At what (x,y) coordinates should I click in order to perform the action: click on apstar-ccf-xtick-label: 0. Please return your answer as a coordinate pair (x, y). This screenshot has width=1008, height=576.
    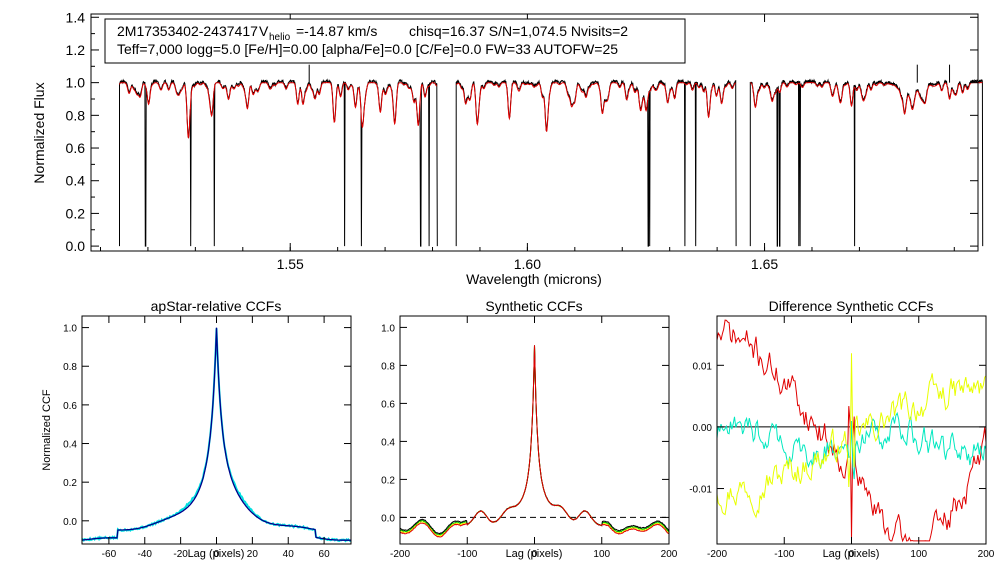
    Looking at the image, I should click on (217, 554).